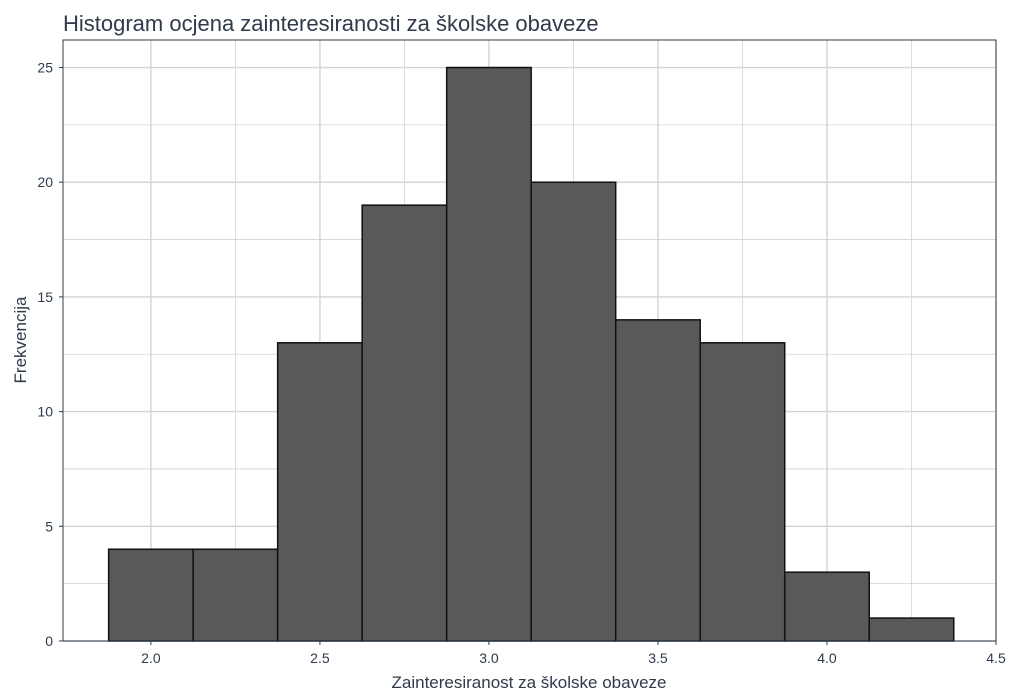 The height and width of the screenshot is (695, 1011). What do you see at coordinates (45, 68) in the screenshot?
I see `y-tick-label: 25` at bounding box center [45, 68].